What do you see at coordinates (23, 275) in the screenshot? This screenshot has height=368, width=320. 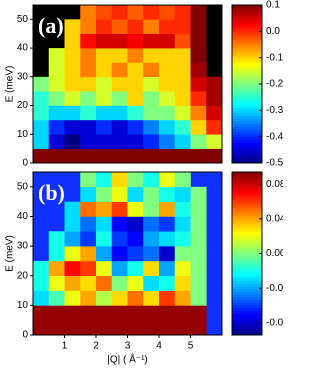 I see `y-tick-label: 20` at bounding box center [23, 275].